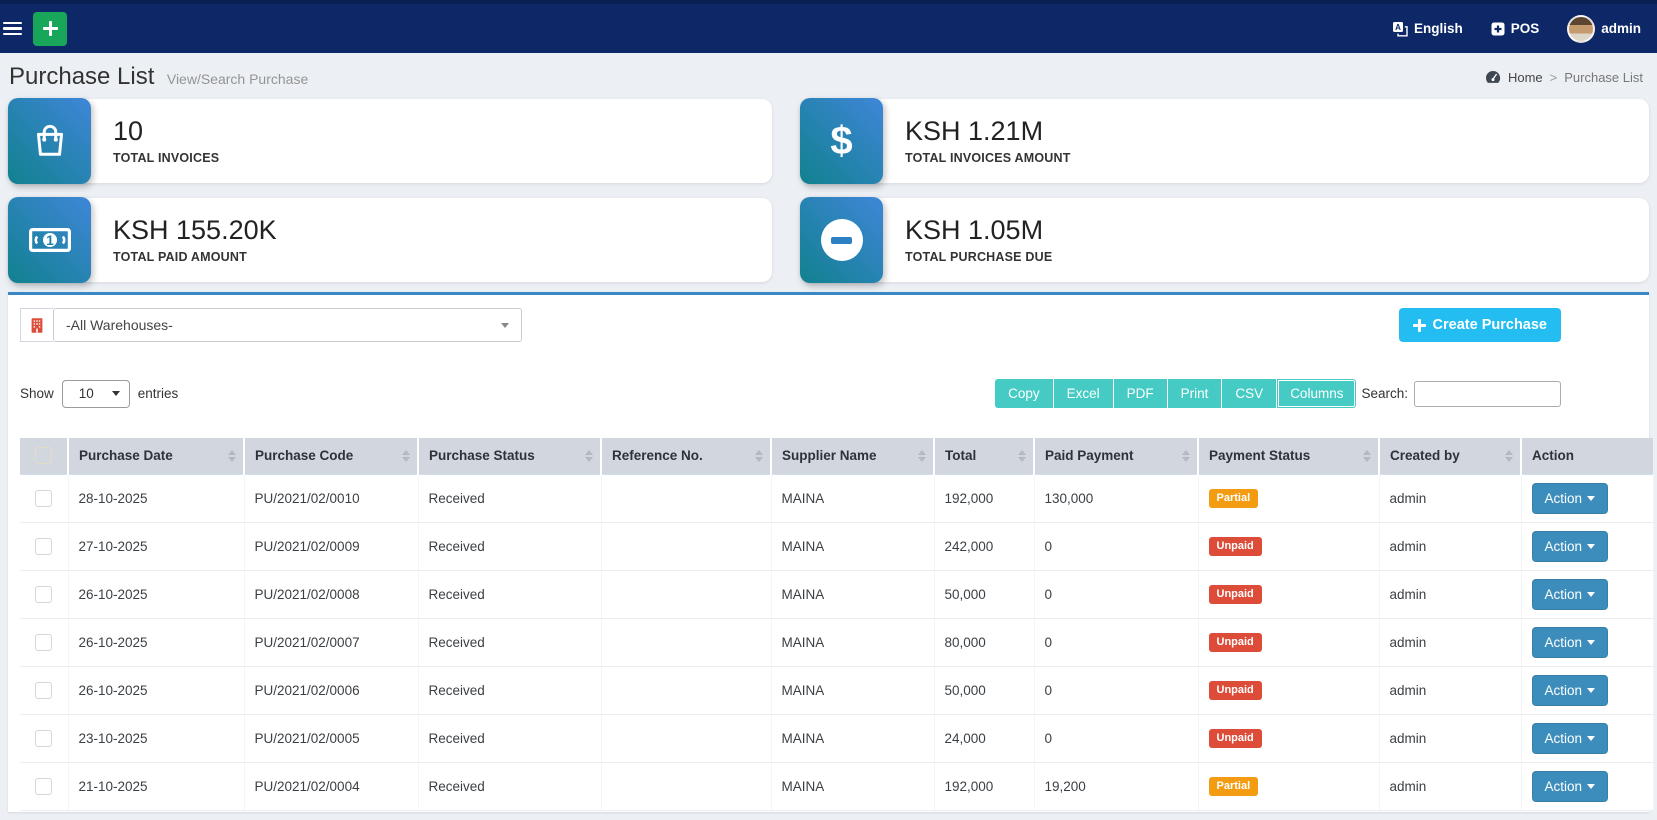 This screenshot has height=820, width=1657. I want to click on breadcrumb: Home > Purchase List, so click(1564, 77).